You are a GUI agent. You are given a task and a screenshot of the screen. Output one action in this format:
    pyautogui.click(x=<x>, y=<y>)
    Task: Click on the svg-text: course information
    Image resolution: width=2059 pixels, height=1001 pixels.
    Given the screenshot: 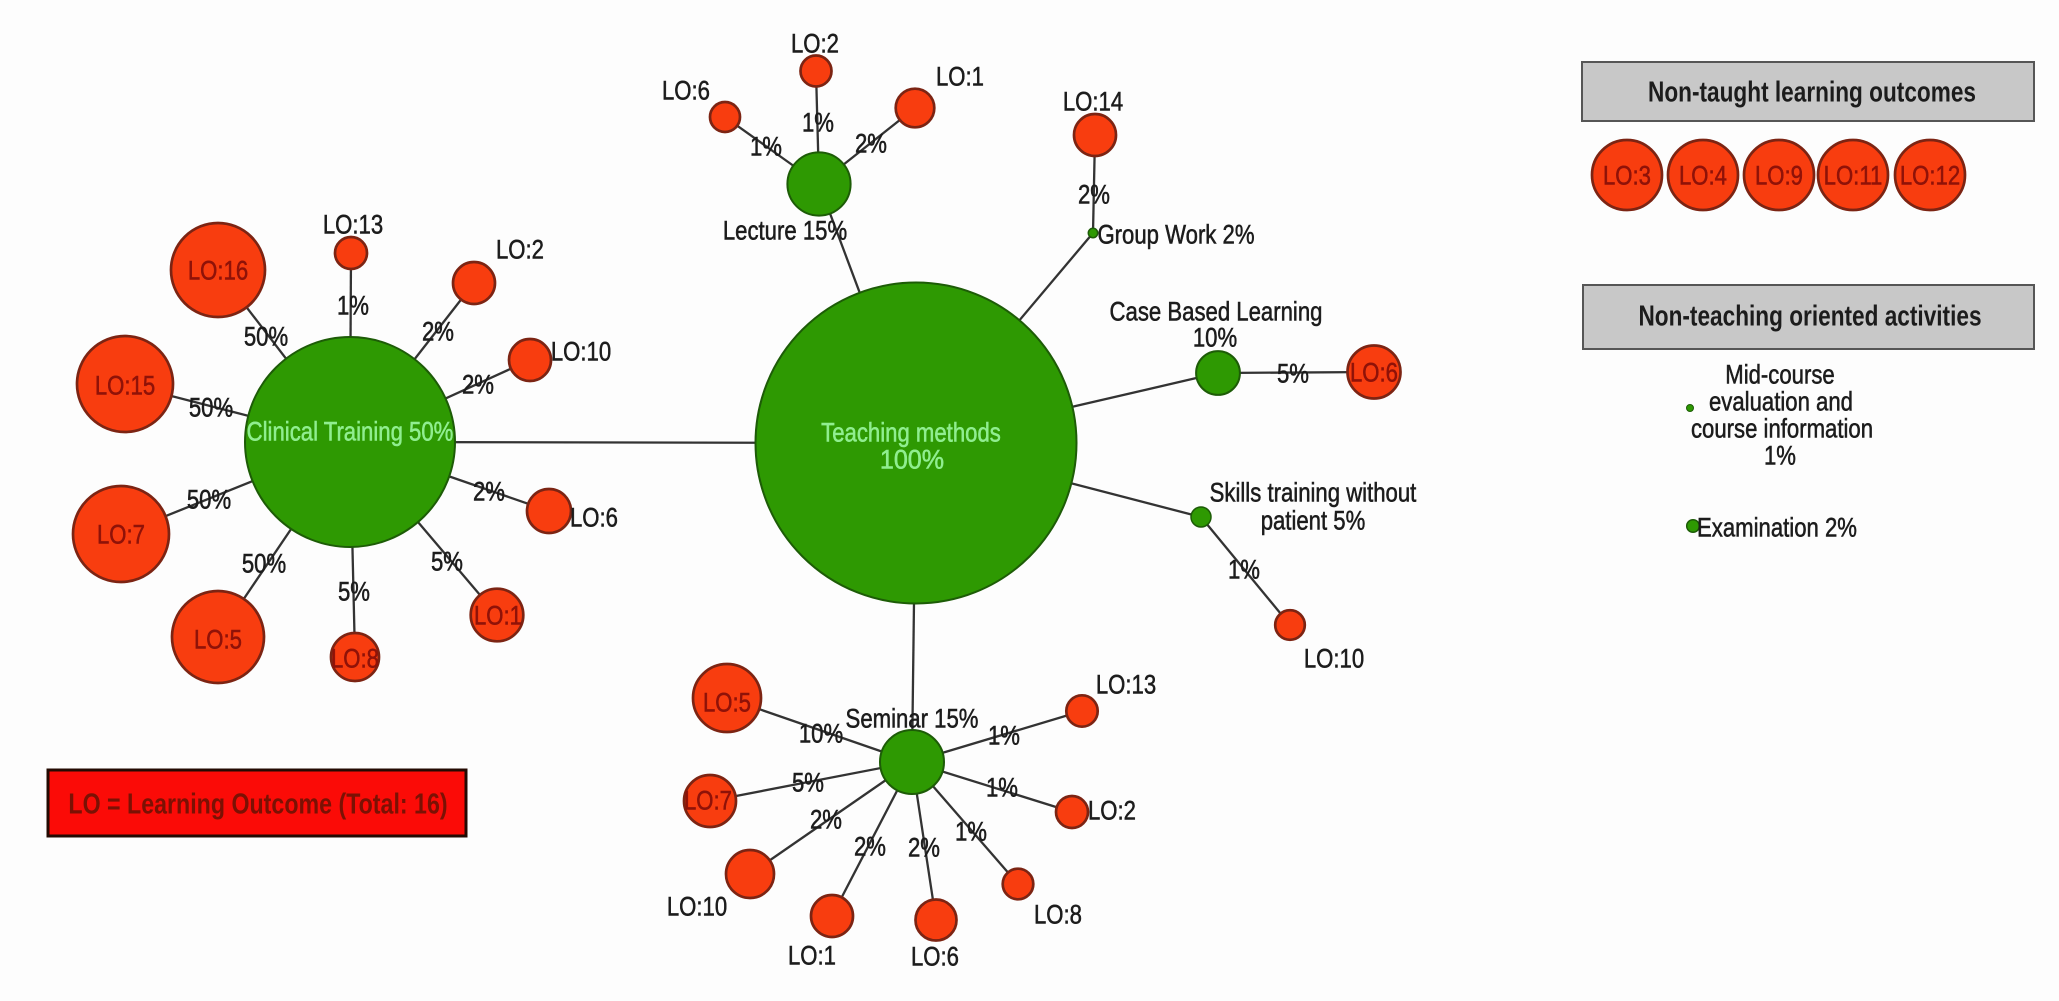 What is the action you would take?
    pyautogui.click(x=1782, y=429)
    